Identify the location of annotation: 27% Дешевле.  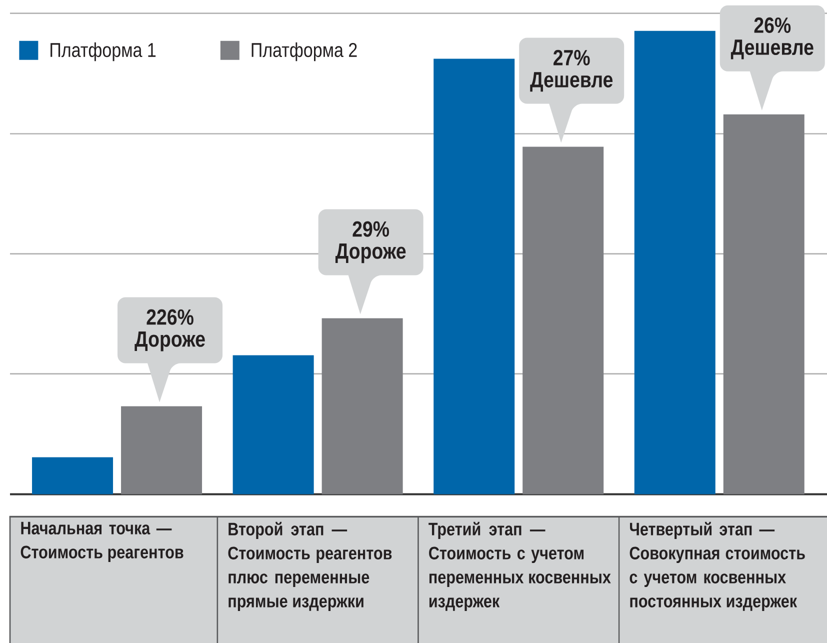
(571, 71).